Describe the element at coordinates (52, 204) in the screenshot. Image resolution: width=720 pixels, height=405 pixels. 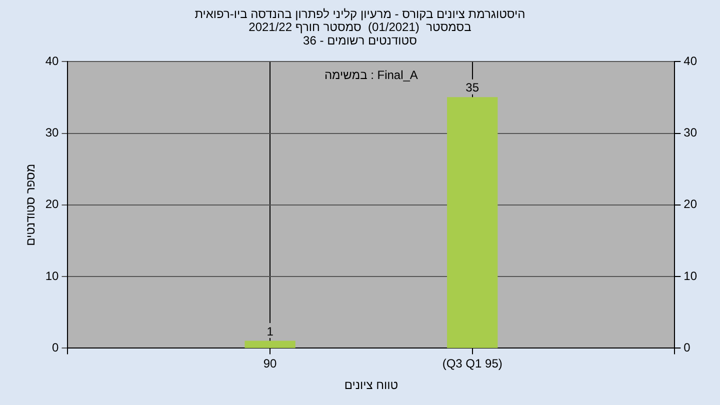
I see `y-tick-label: 20` at that location.